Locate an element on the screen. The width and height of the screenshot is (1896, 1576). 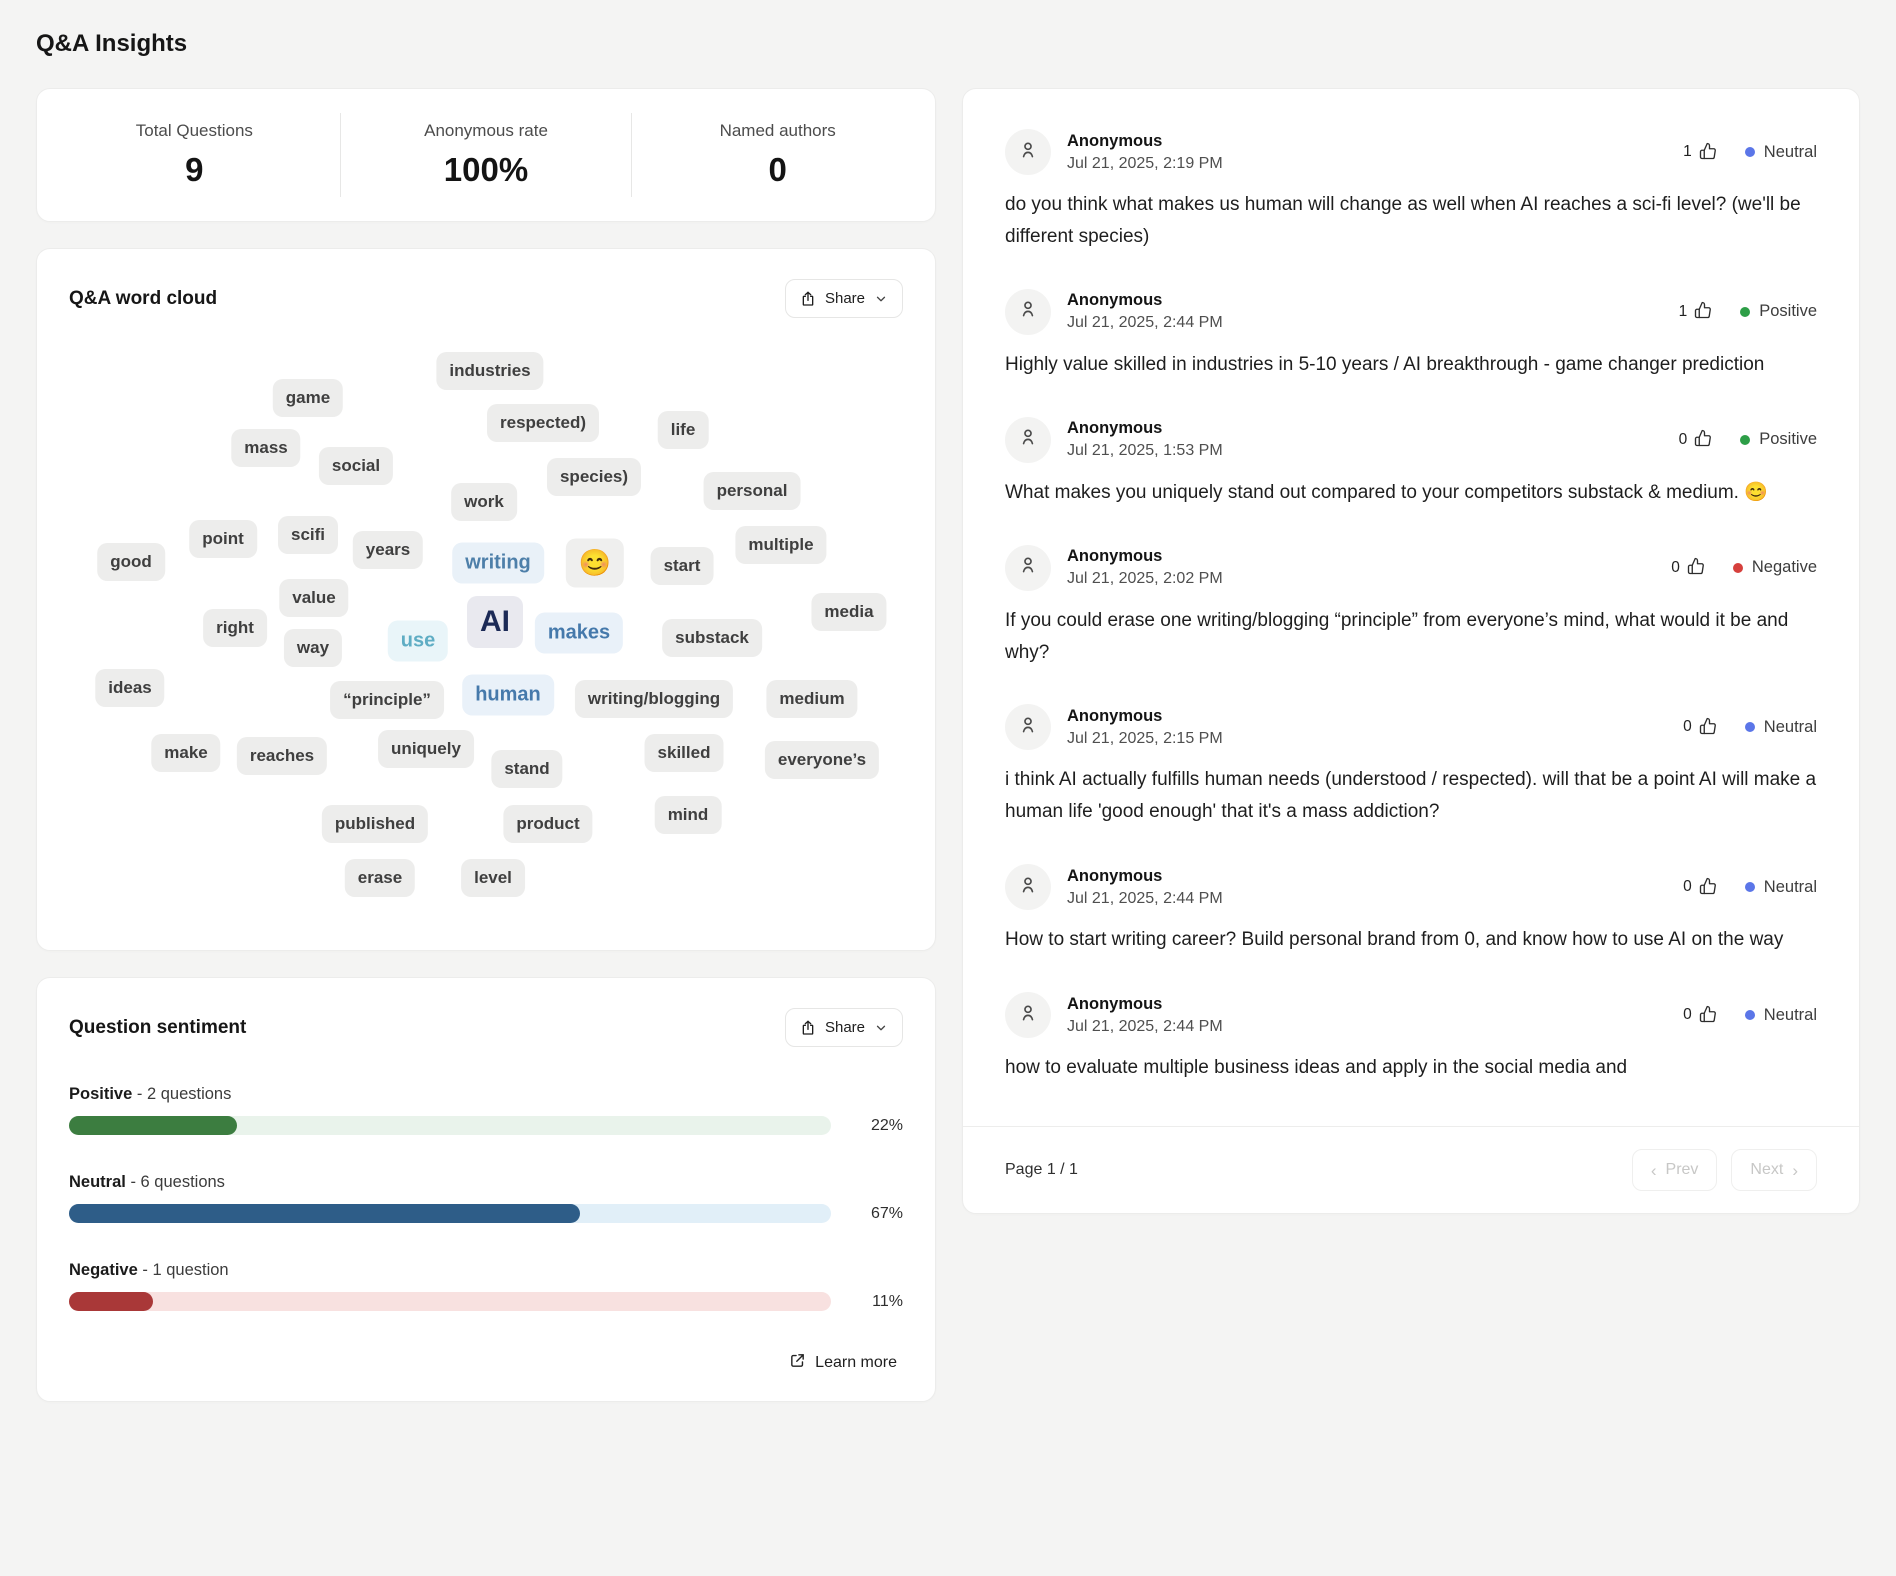
prev-button: ‹ Prev is located at coordinates (1674, 1170).